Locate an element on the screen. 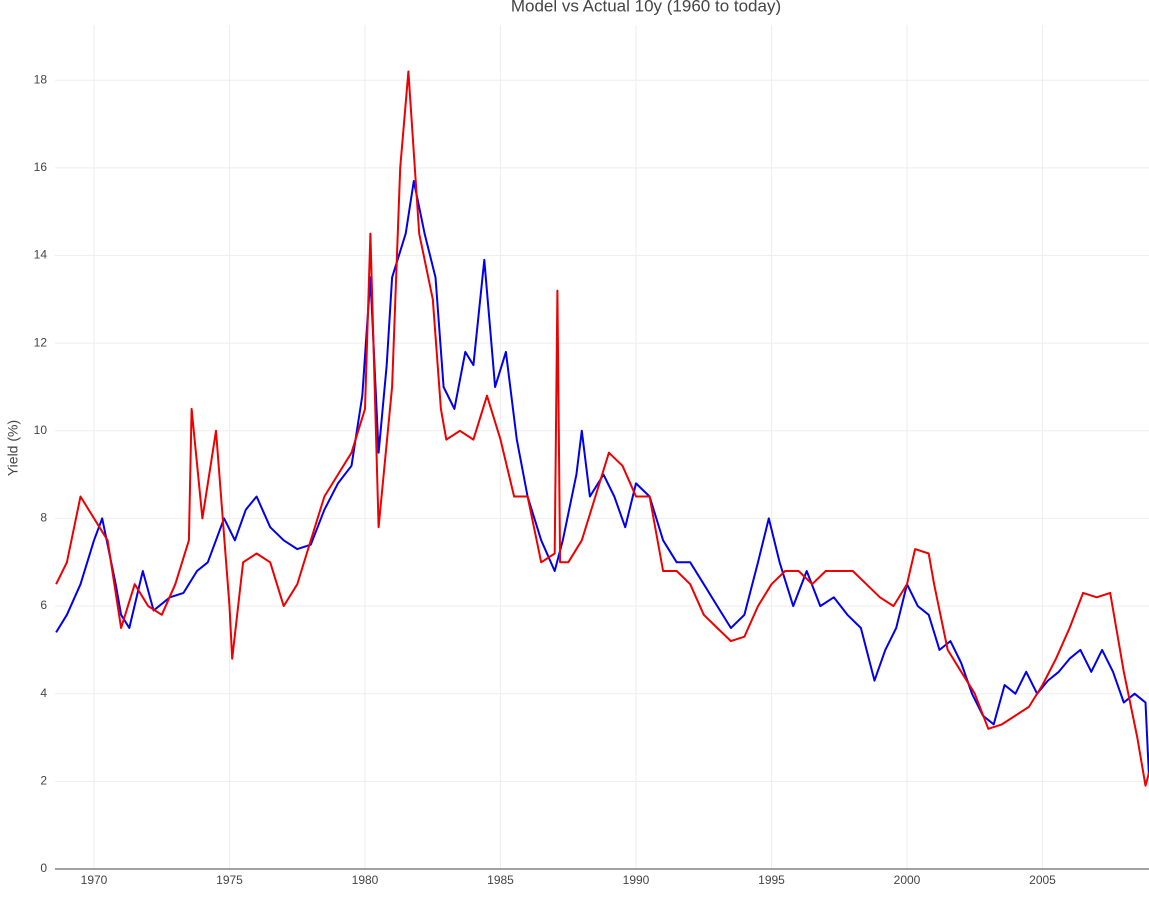 The image size is (1149, 904). y-tick-label: 16 is located at coordinates (41, 167).